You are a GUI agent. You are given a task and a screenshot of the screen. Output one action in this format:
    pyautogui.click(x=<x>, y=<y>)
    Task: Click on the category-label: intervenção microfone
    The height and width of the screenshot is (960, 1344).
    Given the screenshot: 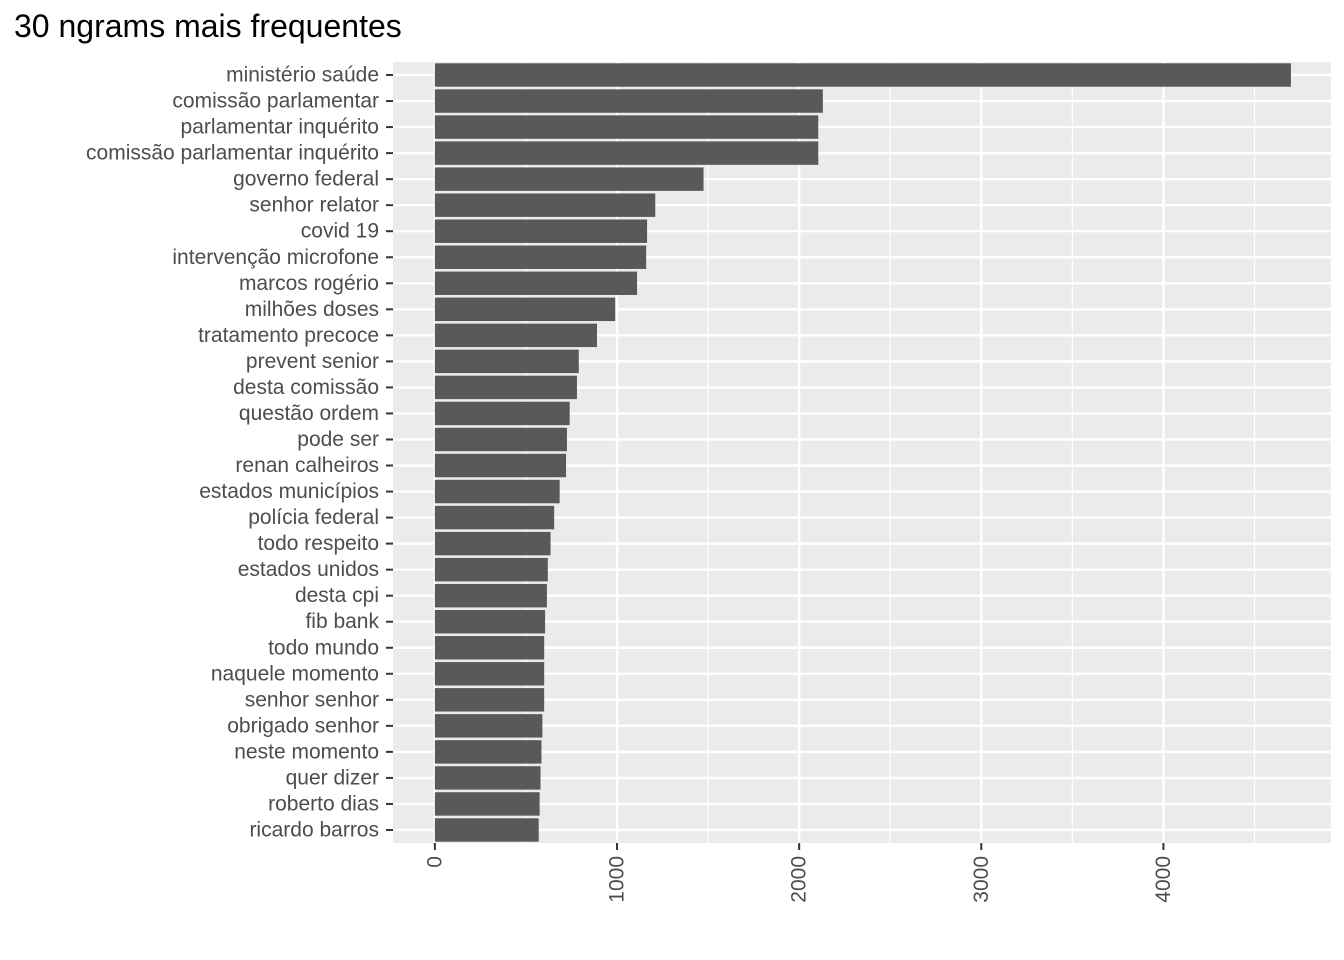 What is the action you would take?
    pyautogui.click(x=275, y=257)
    